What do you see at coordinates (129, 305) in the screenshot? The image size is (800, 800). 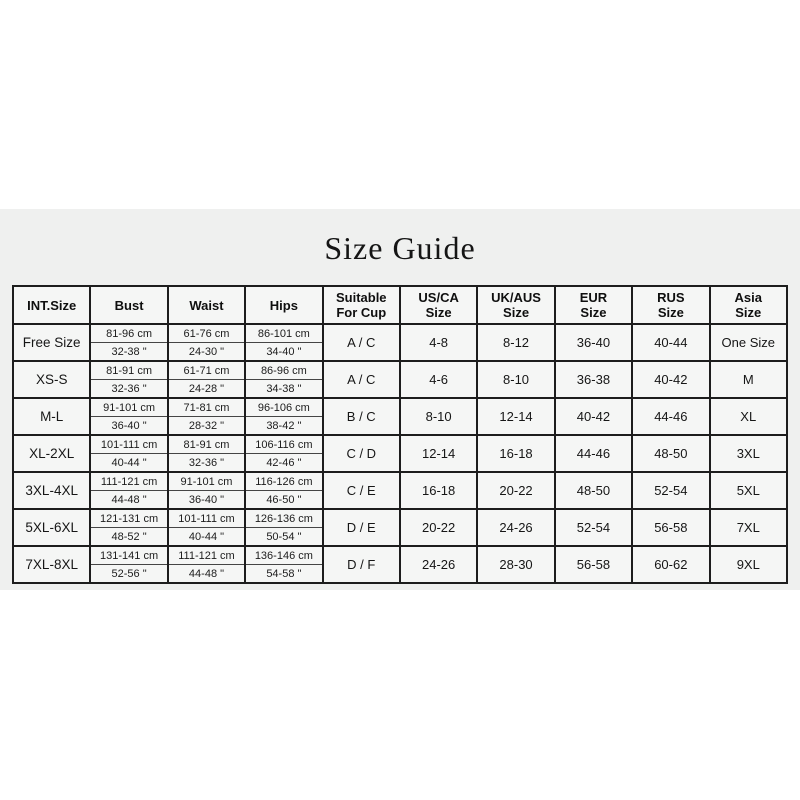 I see `header-bust: Bust` at bounding box center [129, 305].